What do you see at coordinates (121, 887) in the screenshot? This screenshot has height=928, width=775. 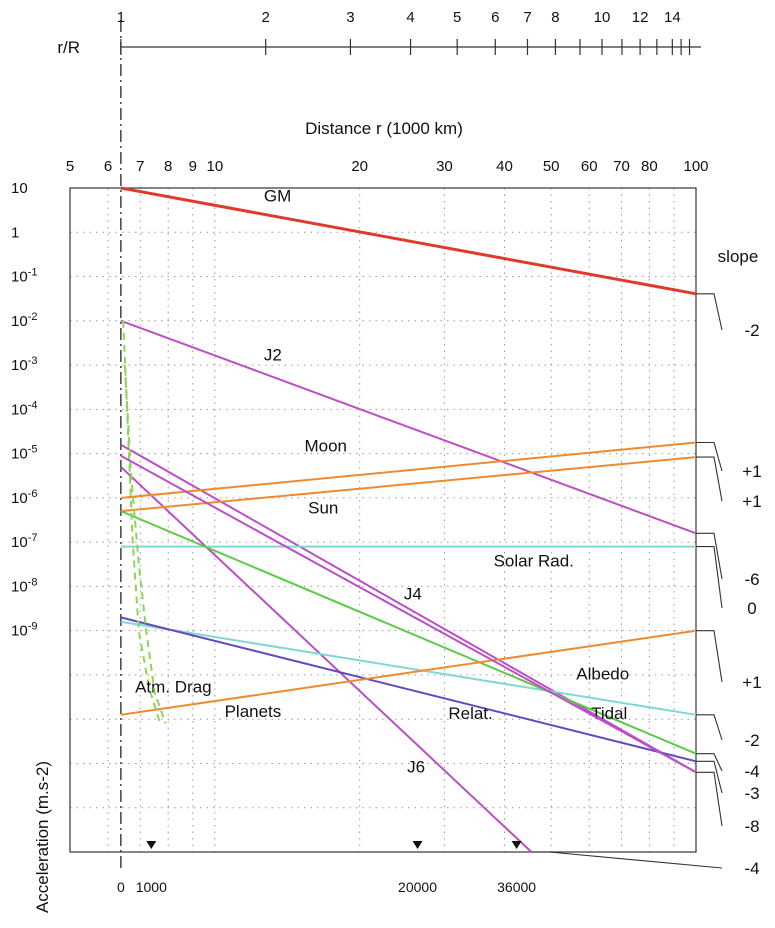 I see `altitude-tick-label: 0` at bounding box center [121, 887].